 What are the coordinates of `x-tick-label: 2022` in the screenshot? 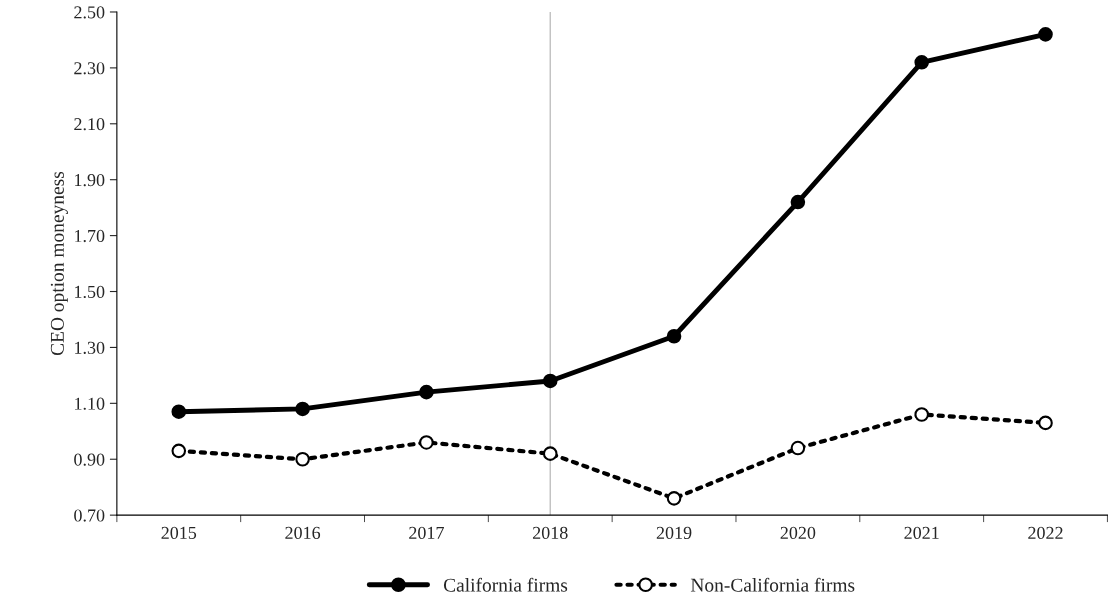 It's located at (1045, 532).